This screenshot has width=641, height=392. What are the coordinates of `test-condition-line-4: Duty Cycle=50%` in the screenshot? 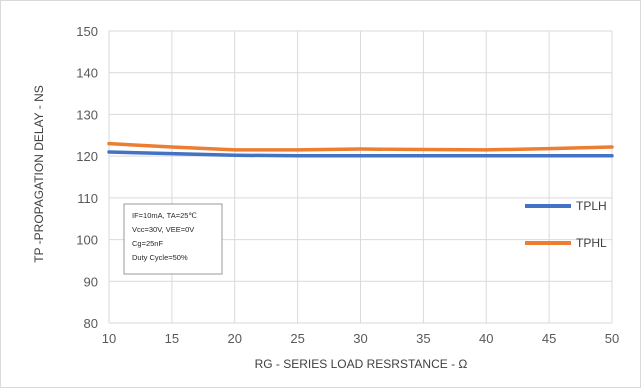 It's located at (160, 257).